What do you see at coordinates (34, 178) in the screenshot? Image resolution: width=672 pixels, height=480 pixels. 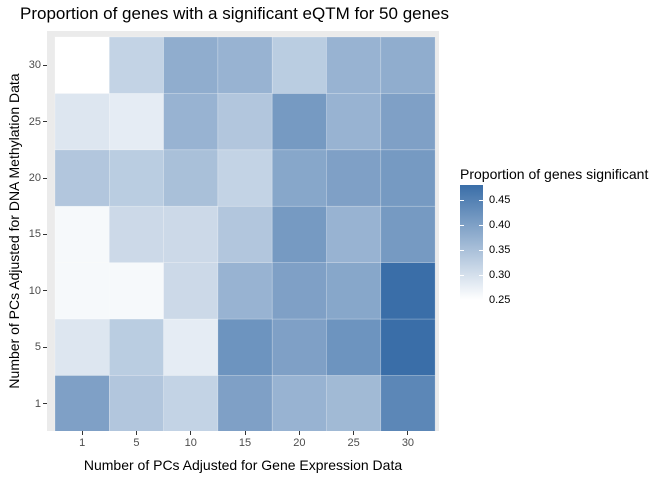 I see `y-tick-label: 20` at bounding box center [34, 178].